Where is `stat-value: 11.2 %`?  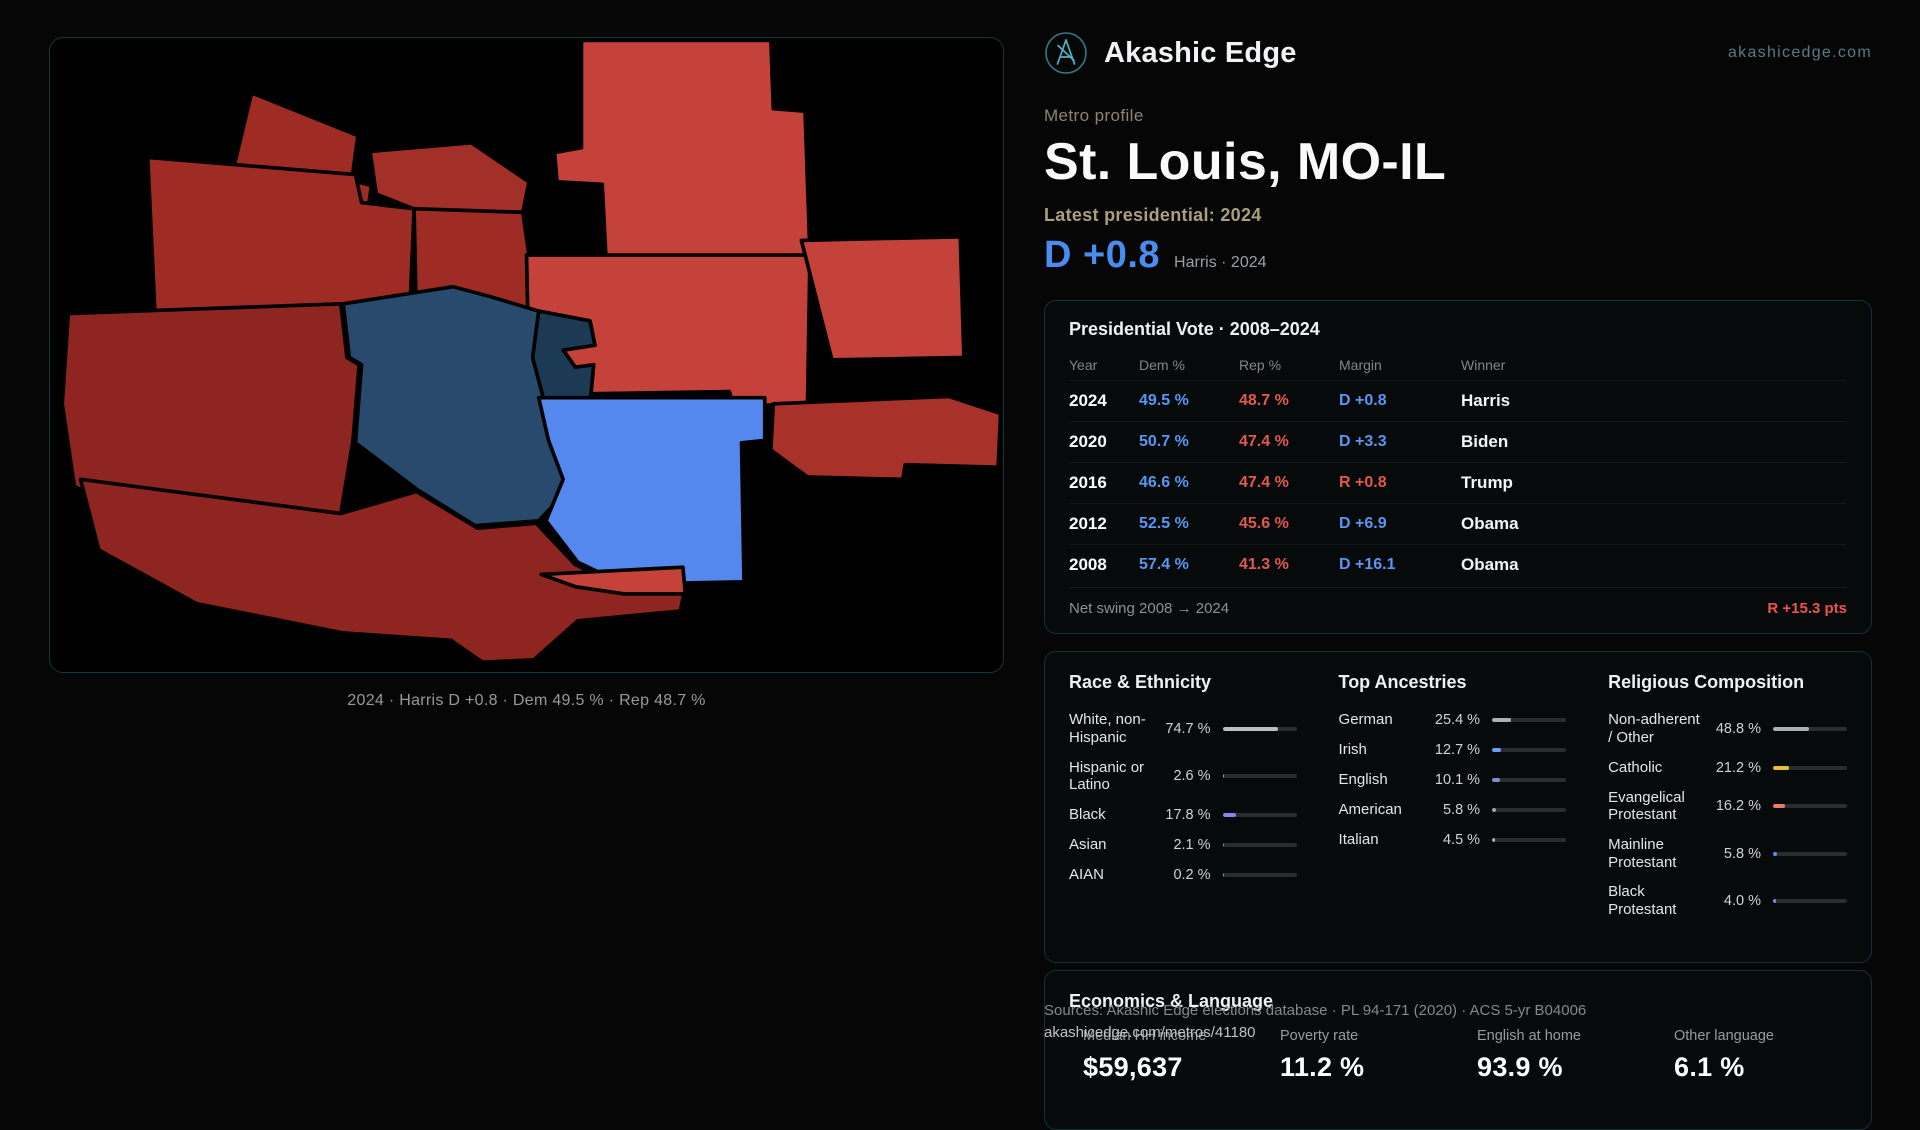
stat-value: 11.2 % is located at coordinates (1322, 1067).